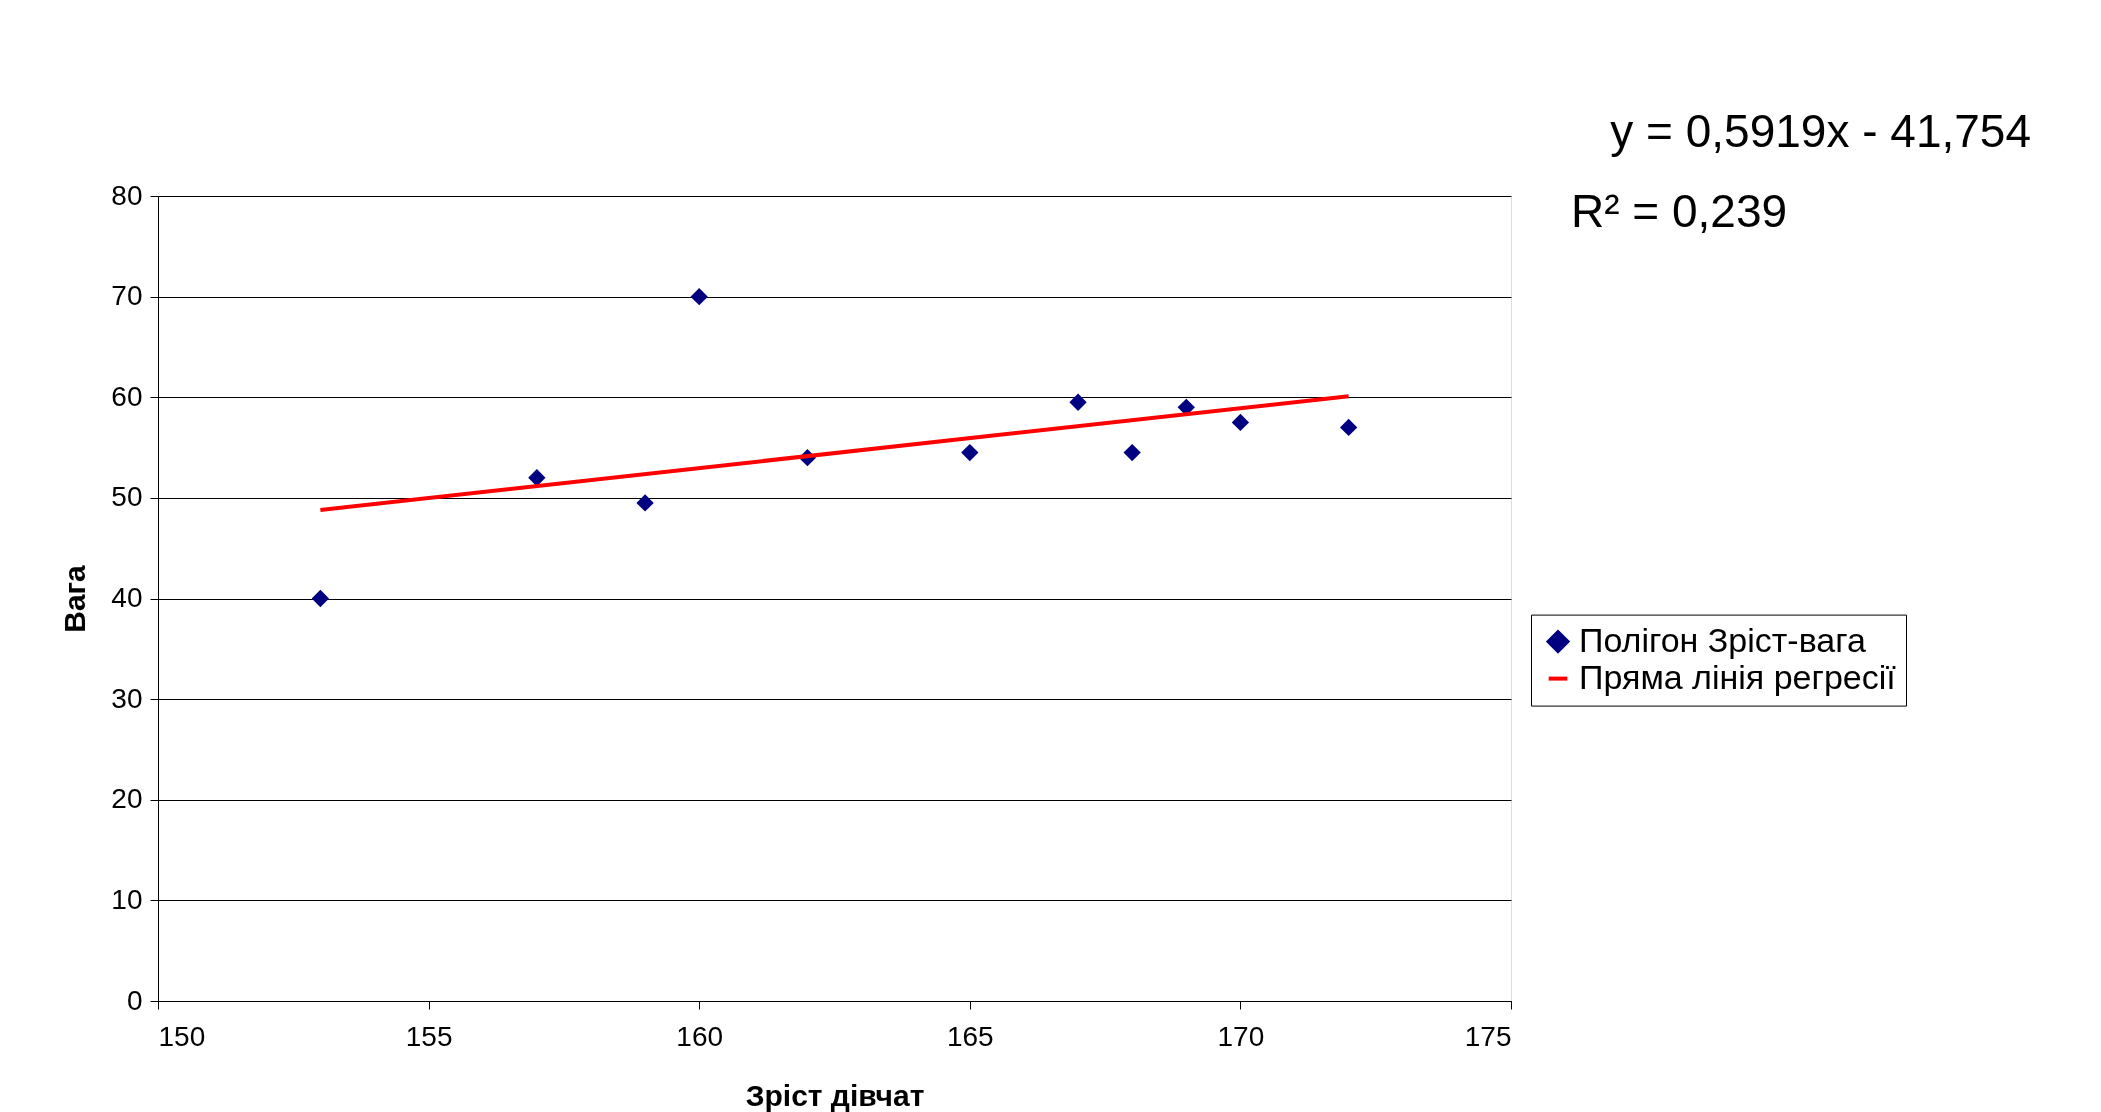  Describe the element at coordinates (127, 899) in the screenshot. I see `y-tick-label: 10` at that location.